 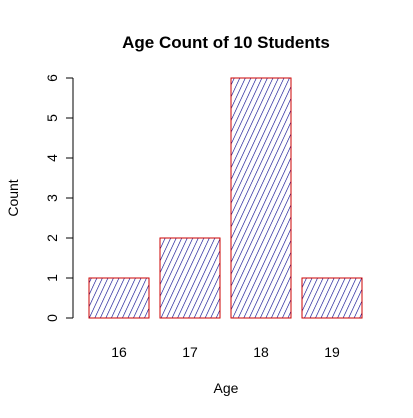 I want to click on y-tick-label: 2, so click(x=52, y=238).